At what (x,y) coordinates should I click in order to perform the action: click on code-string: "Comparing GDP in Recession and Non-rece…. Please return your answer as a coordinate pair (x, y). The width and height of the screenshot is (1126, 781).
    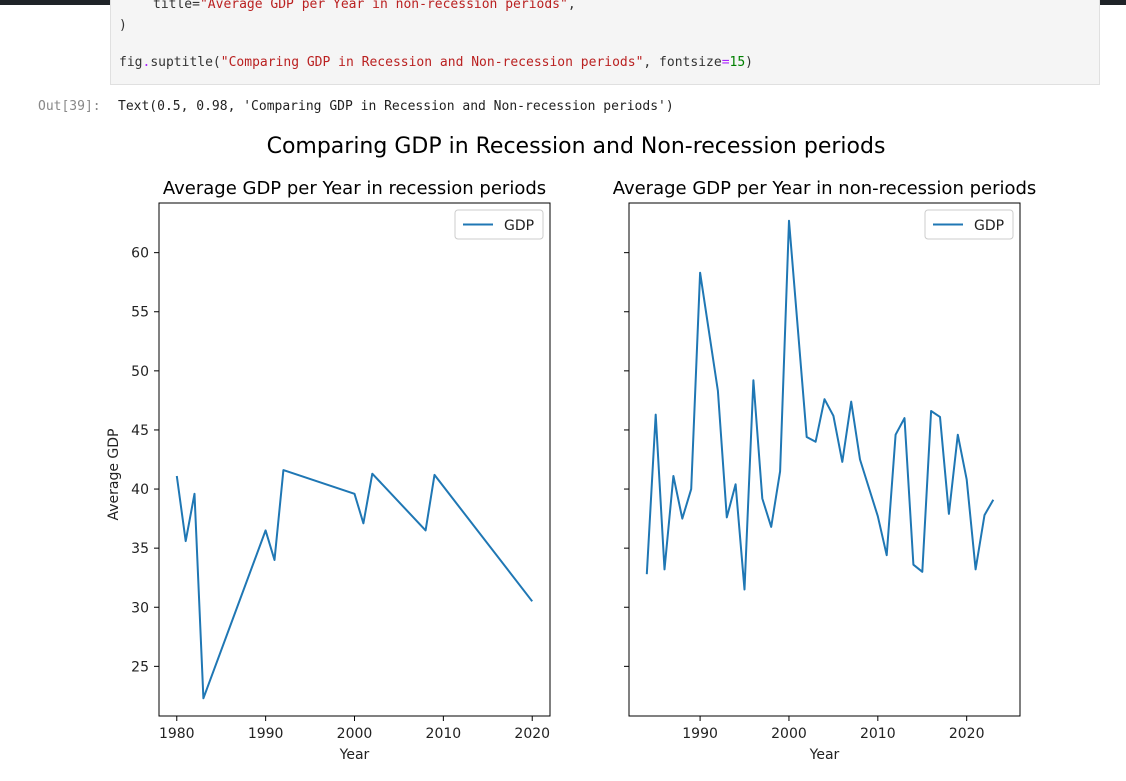
    Looking at the image, I should click on (432, 62).